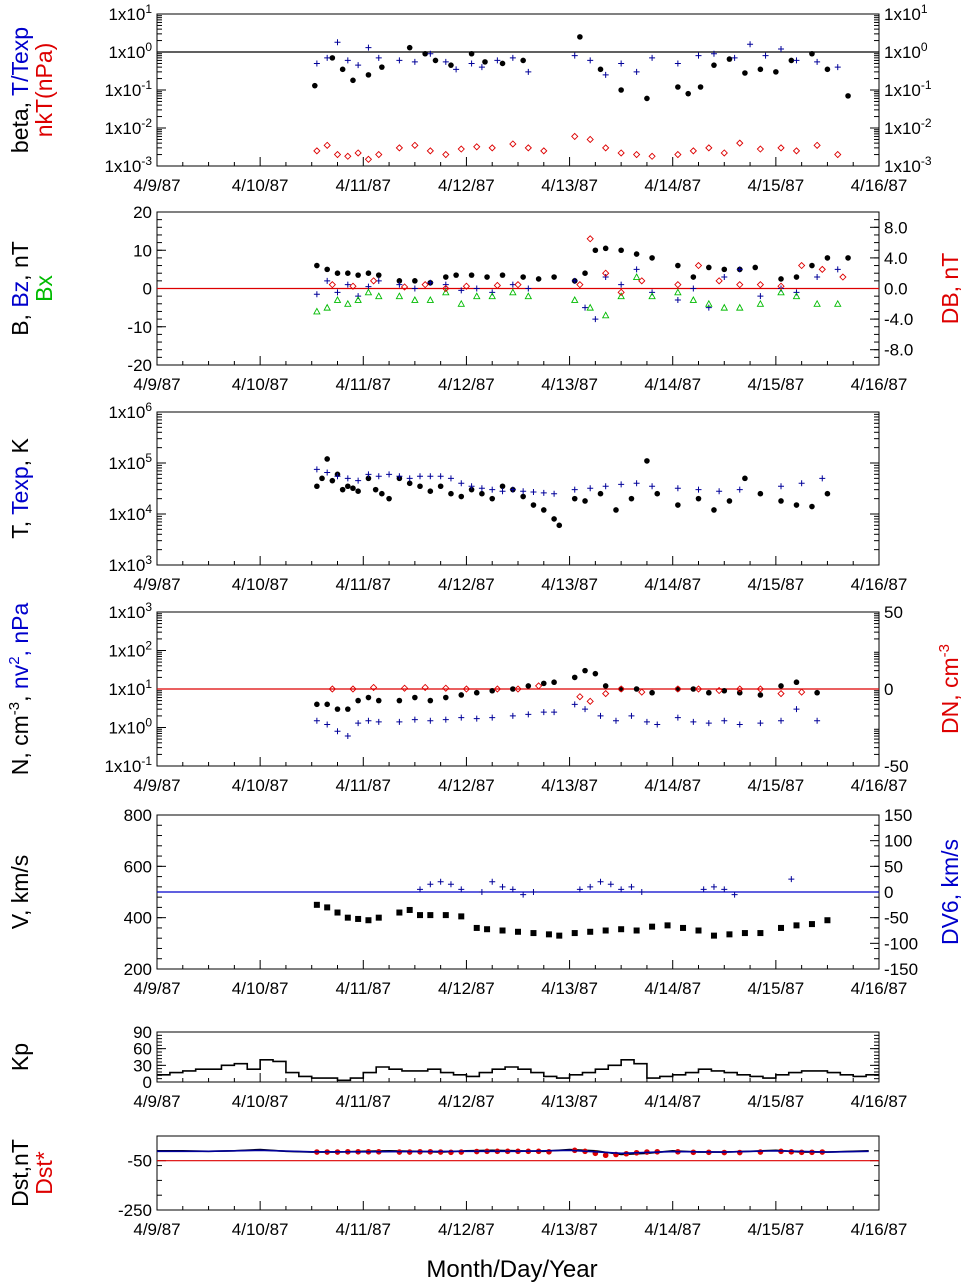  I want to click on y-tick-label: 1x10¹, so click(130, 13).